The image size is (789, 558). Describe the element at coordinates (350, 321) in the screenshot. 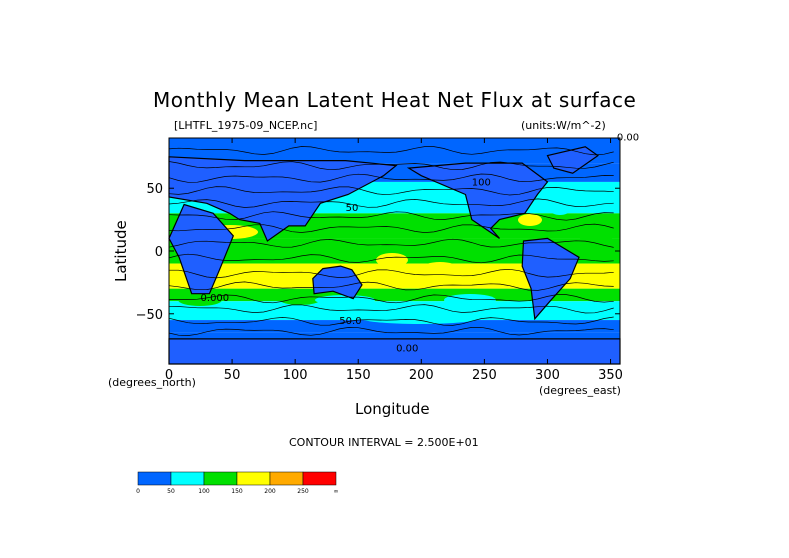

I see `contour-label: 50.0` at that location.